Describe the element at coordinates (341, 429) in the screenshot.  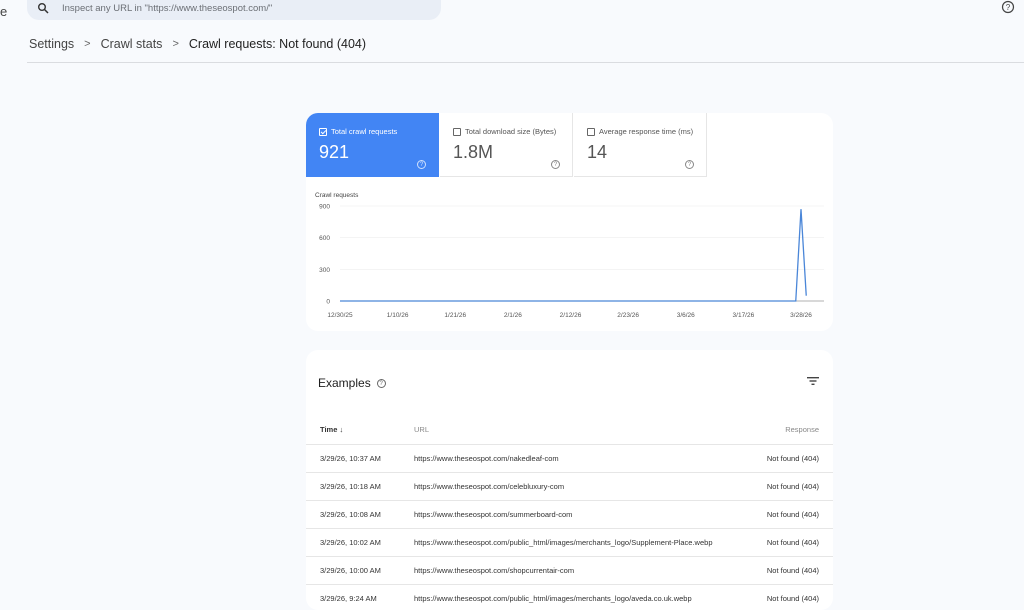
I see `arrow-down-icon: ↓` at that location.